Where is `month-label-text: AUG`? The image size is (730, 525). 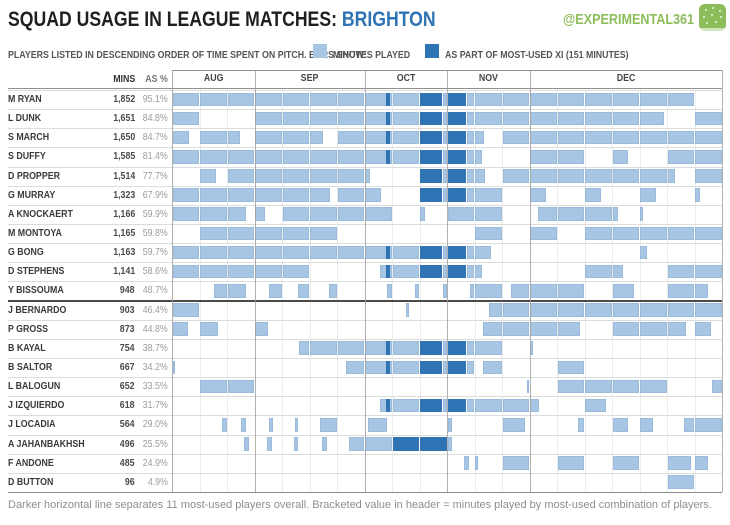
month-label-text: AUG is located at coordinates (213, 78).